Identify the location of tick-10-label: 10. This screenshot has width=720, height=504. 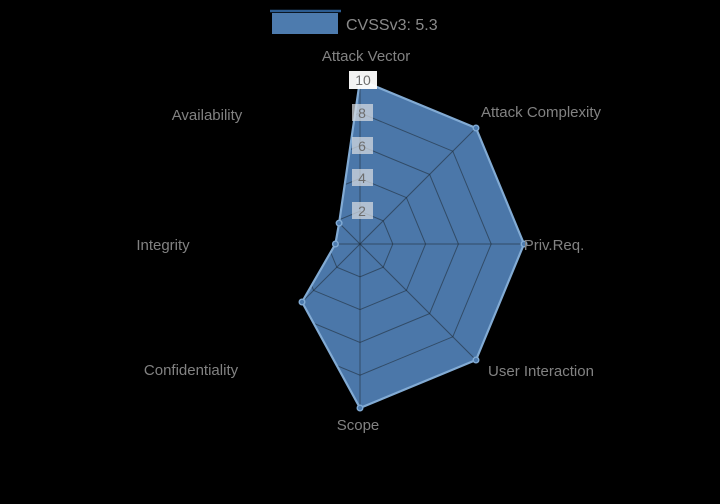
(363, 80).